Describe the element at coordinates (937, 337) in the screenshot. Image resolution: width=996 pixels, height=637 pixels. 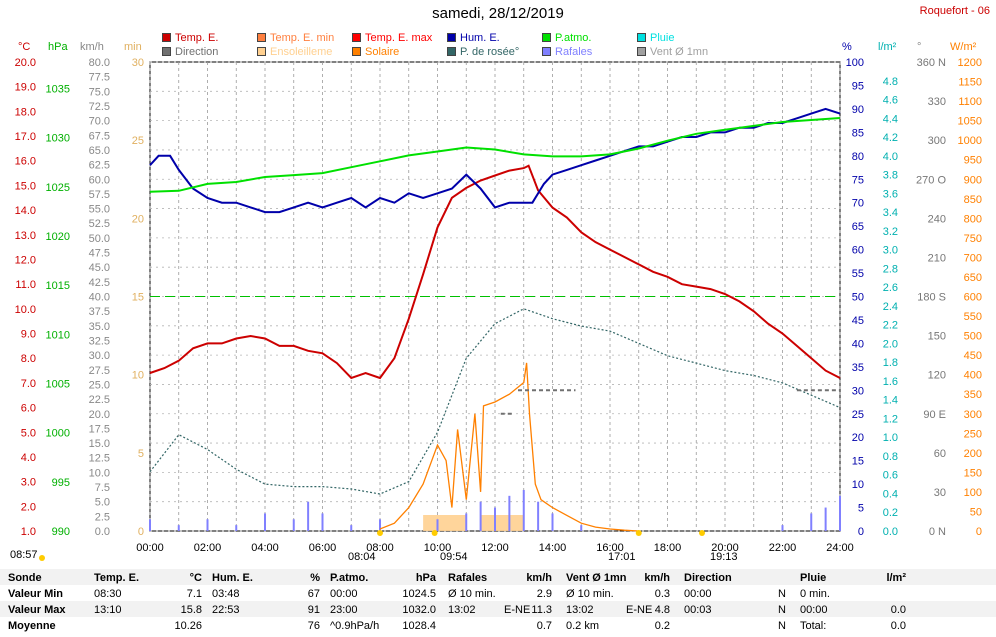
I see `y-tick-label: 150` at that location.